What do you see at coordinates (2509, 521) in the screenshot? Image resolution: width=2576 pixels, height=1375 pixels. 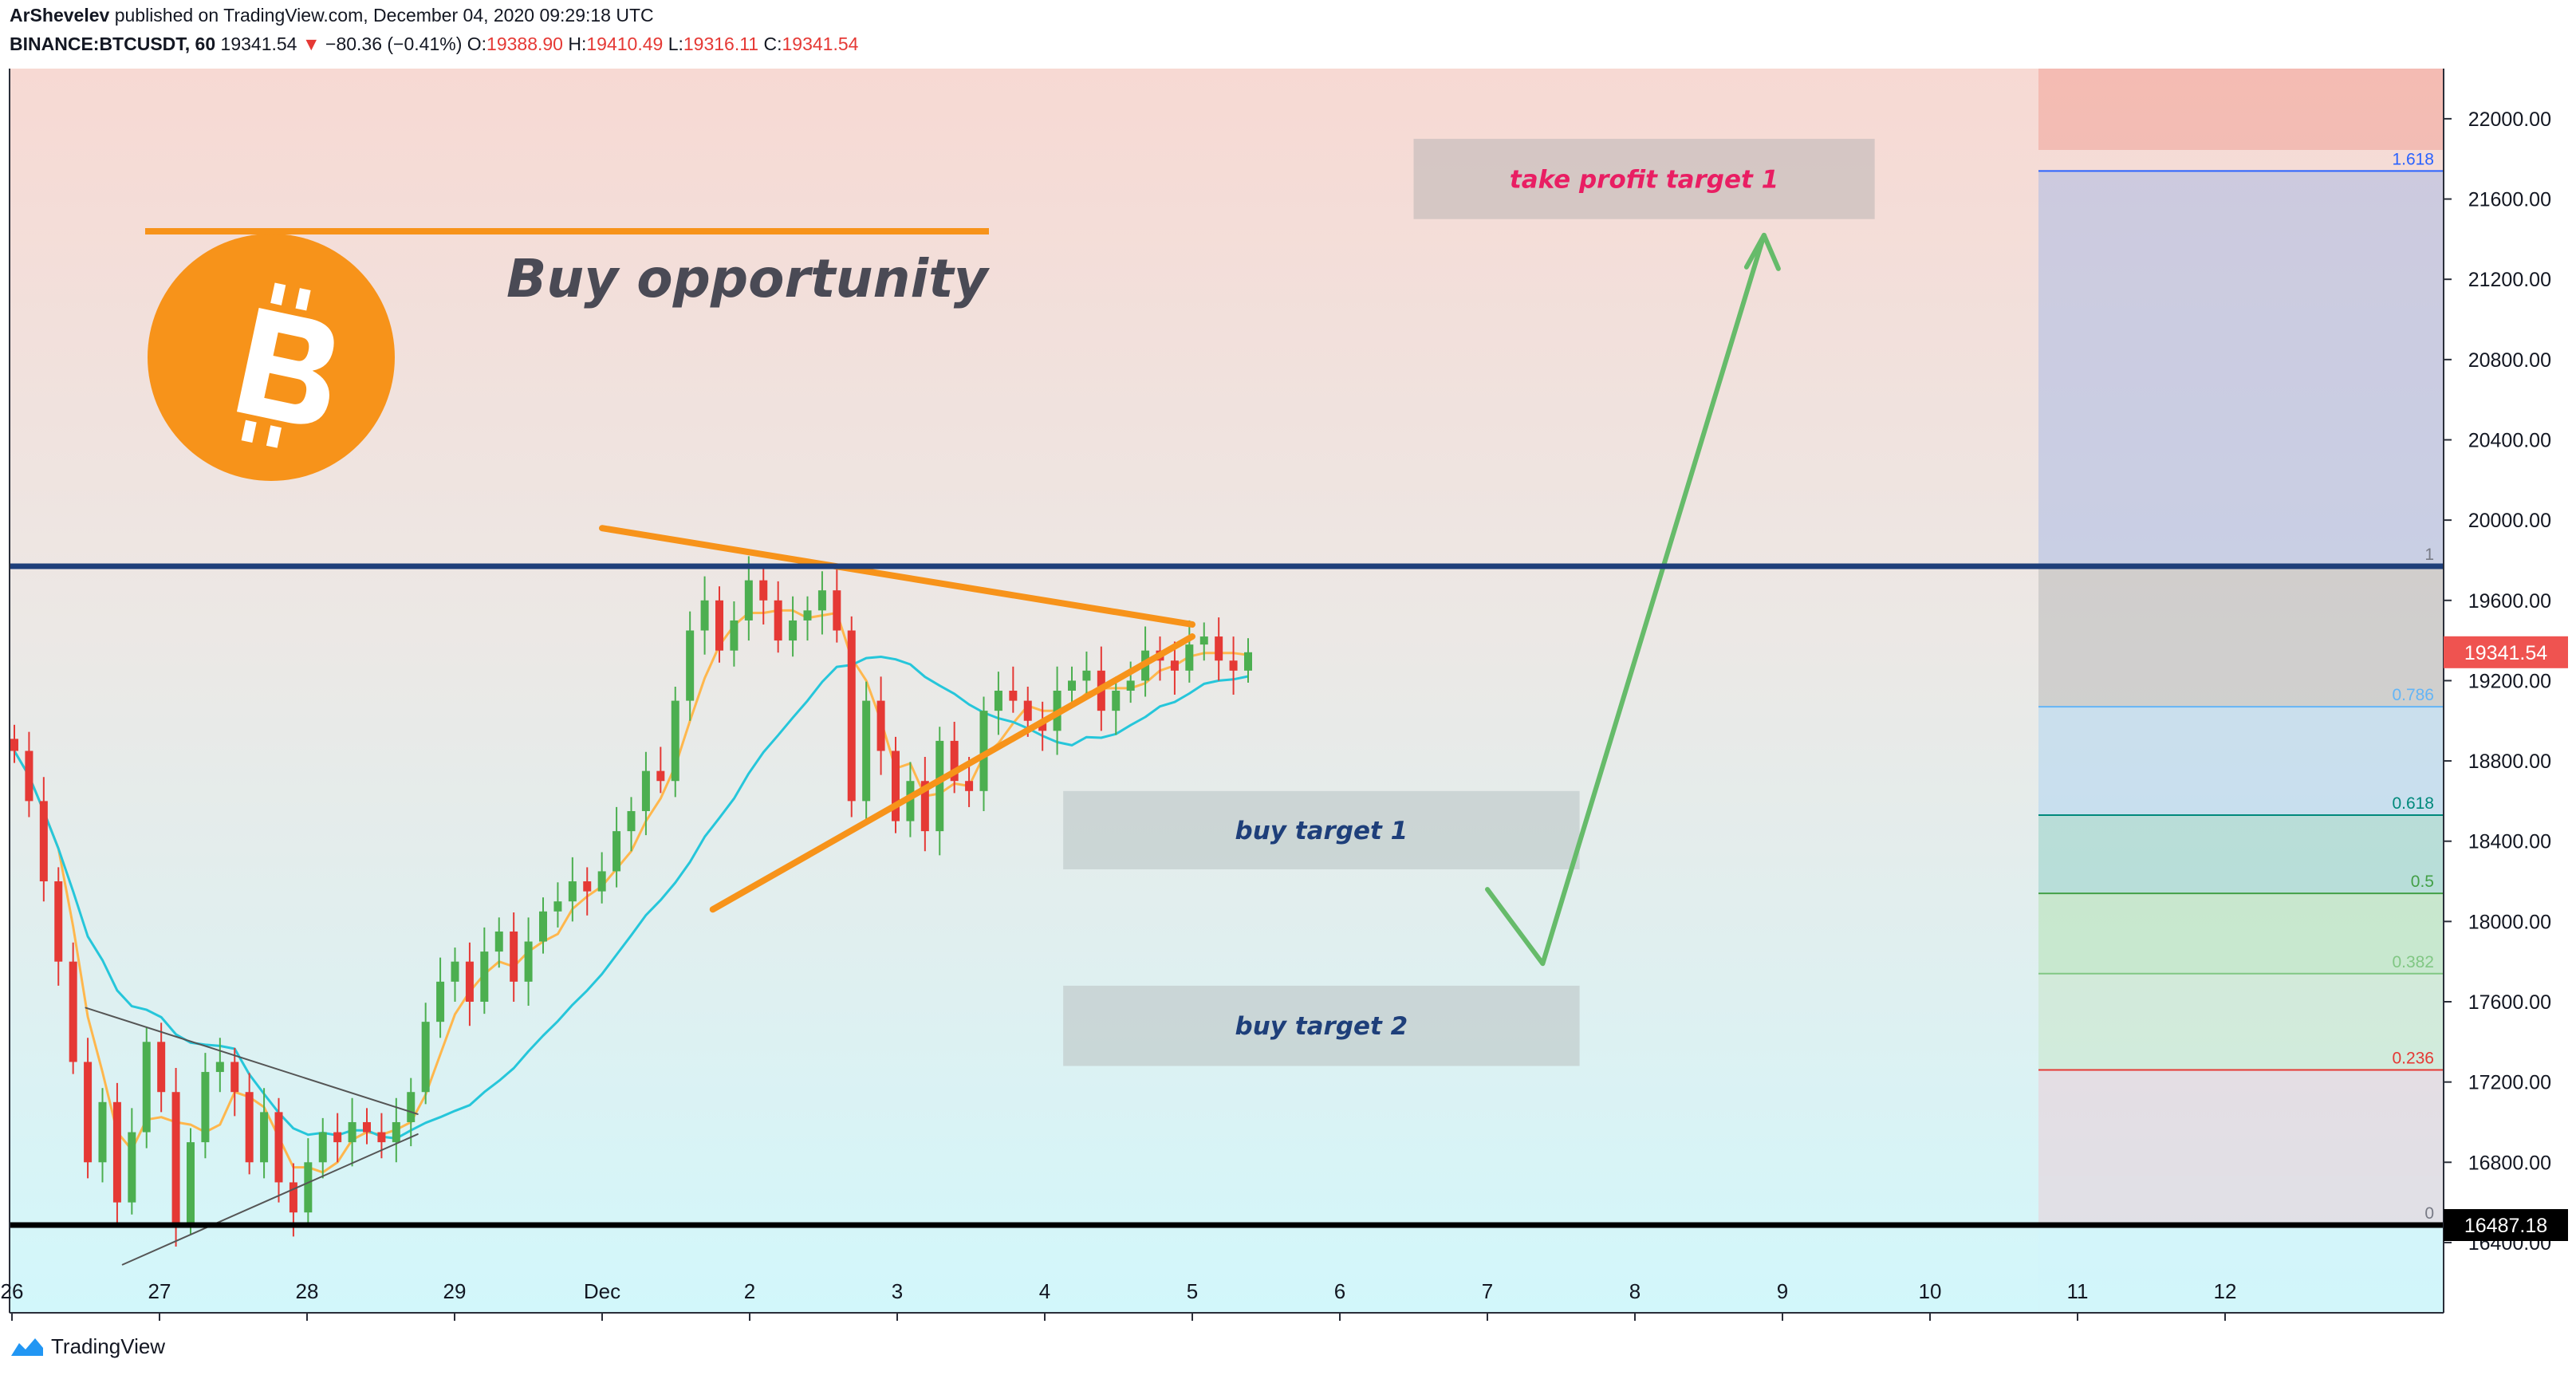 I see `price-tick-label: 20000.00` at bounding box center [2509, 521].